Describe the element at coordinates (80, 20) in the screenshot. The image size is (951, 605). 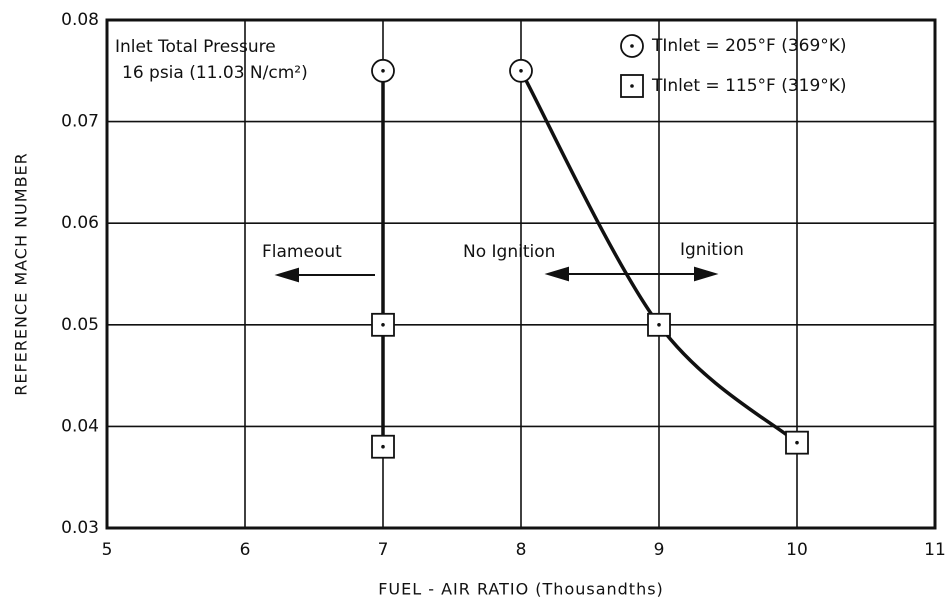
I see `y-tick-label: 0.08` at that location.